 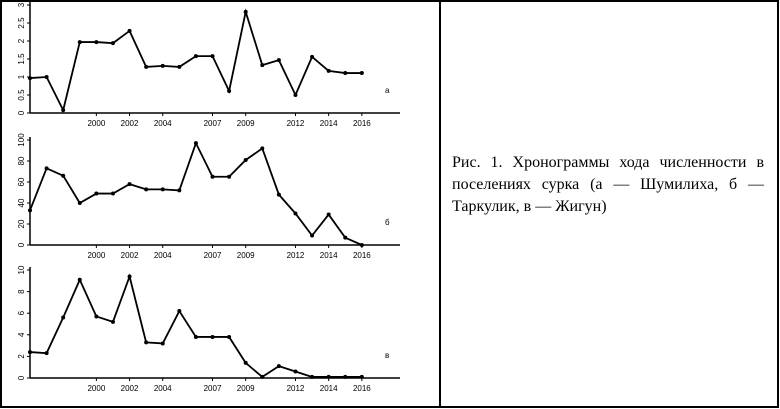 What do you see at coordinates (387, 222) in the screenshot?
I see `panel-label: б` at bounding box center [387, 222].